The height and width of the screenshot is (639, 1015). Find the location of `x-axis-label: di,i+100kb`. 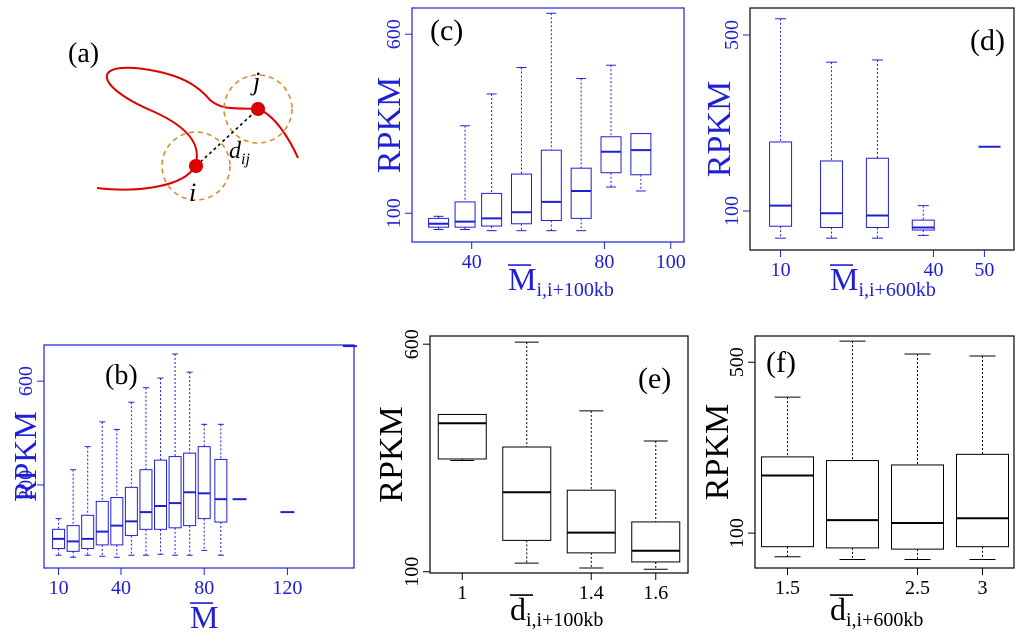

x-axis-label: di,i+100kb is located at coordinates (556, 611).